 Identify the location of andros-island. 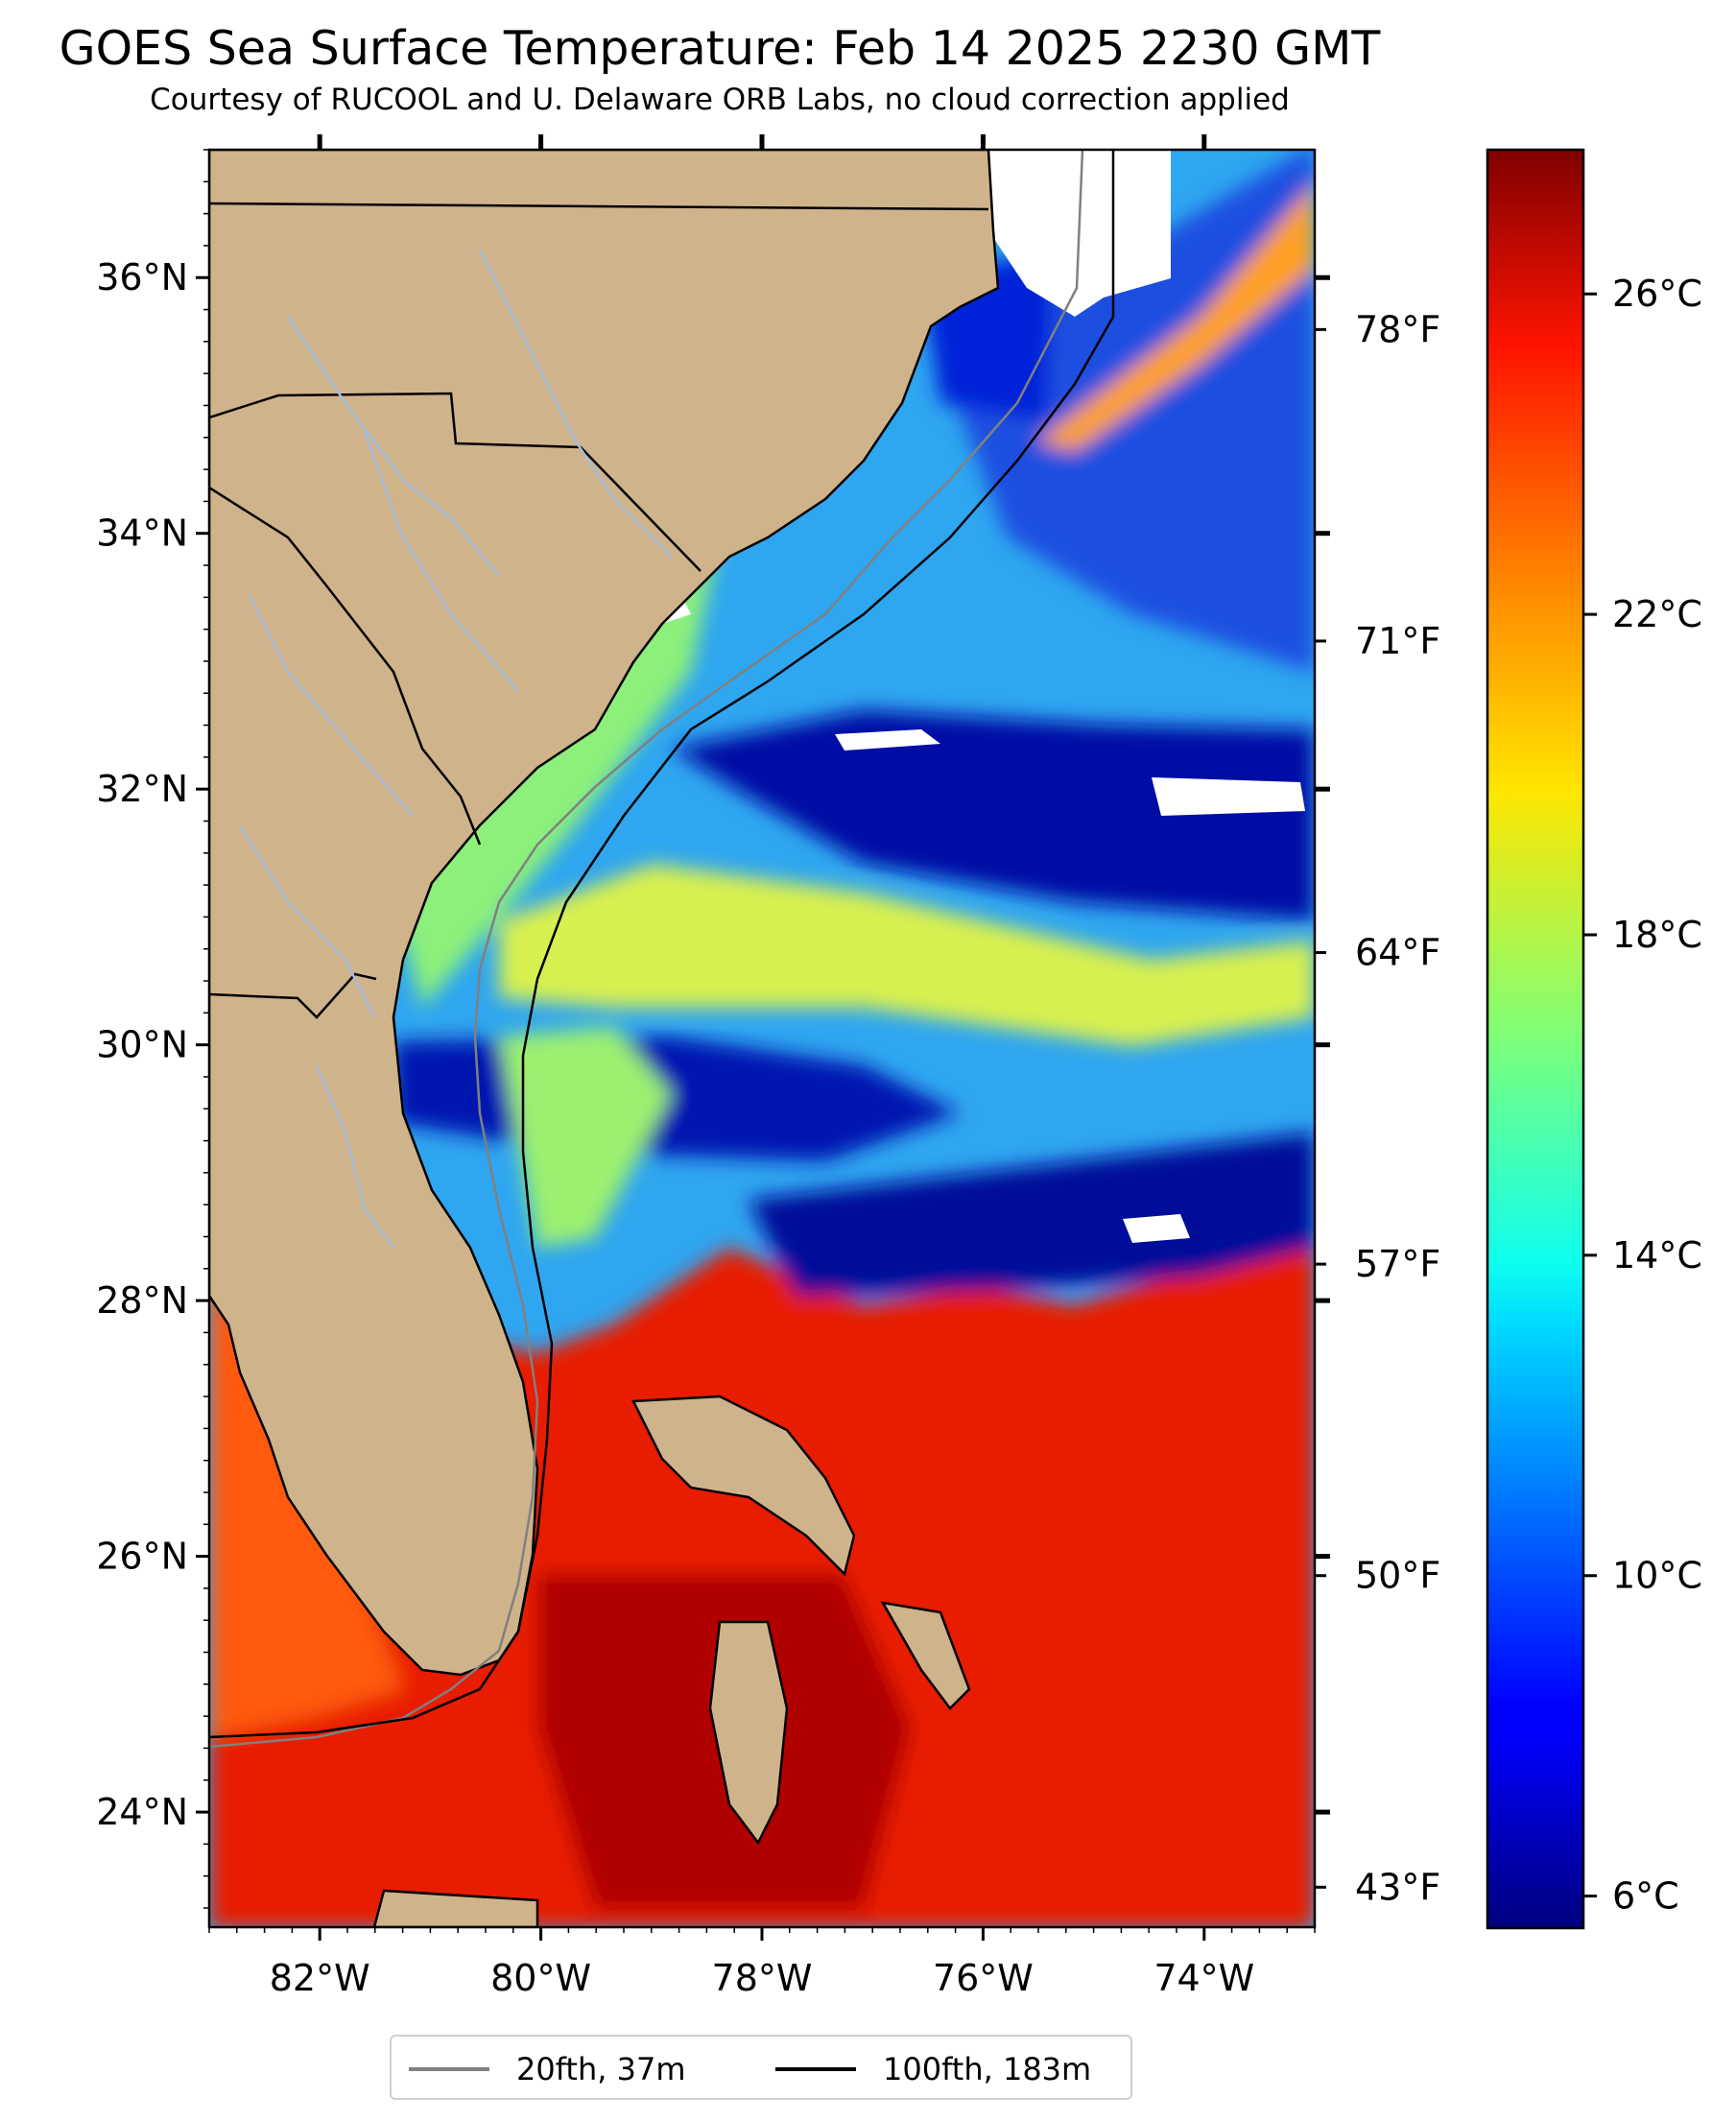
(748, 1733).